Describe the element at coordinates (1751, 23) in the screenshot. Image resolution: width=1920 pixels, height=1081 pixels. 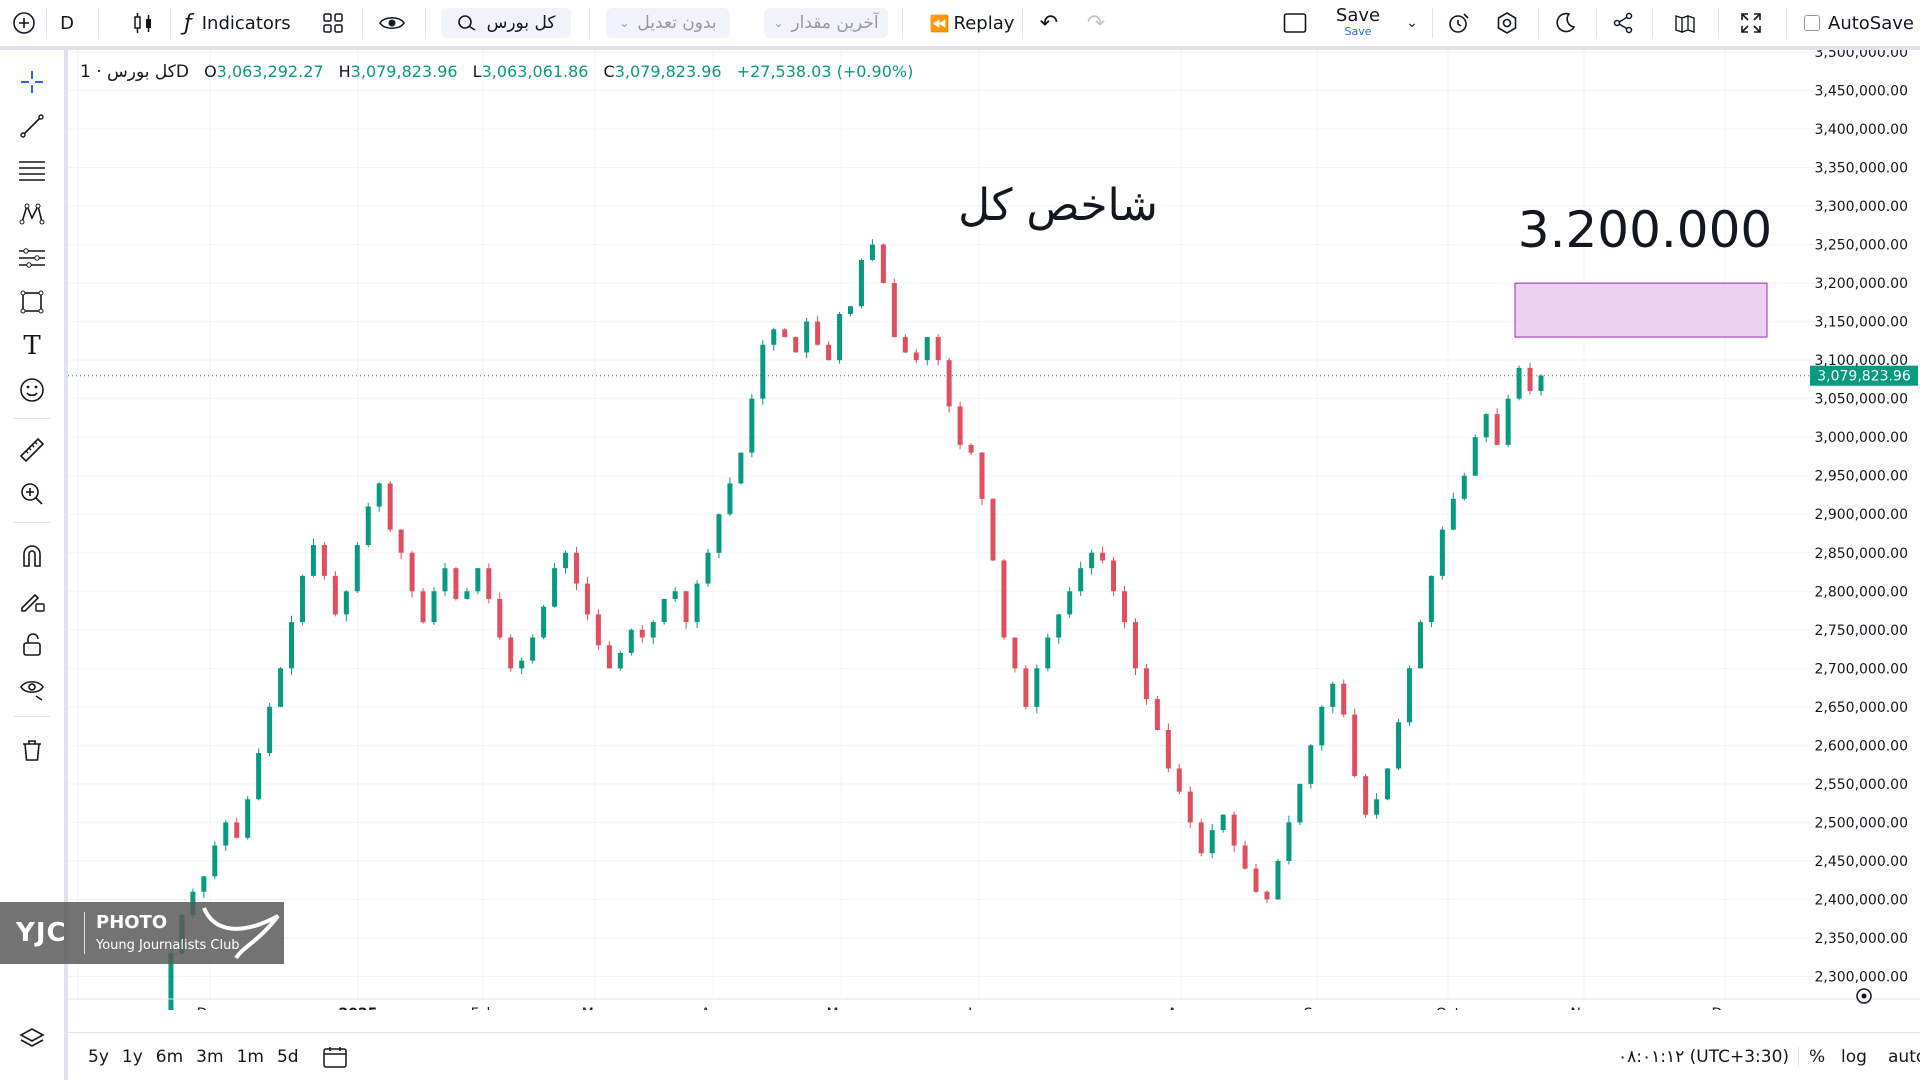
I see `fullscreen-icon` at that location.